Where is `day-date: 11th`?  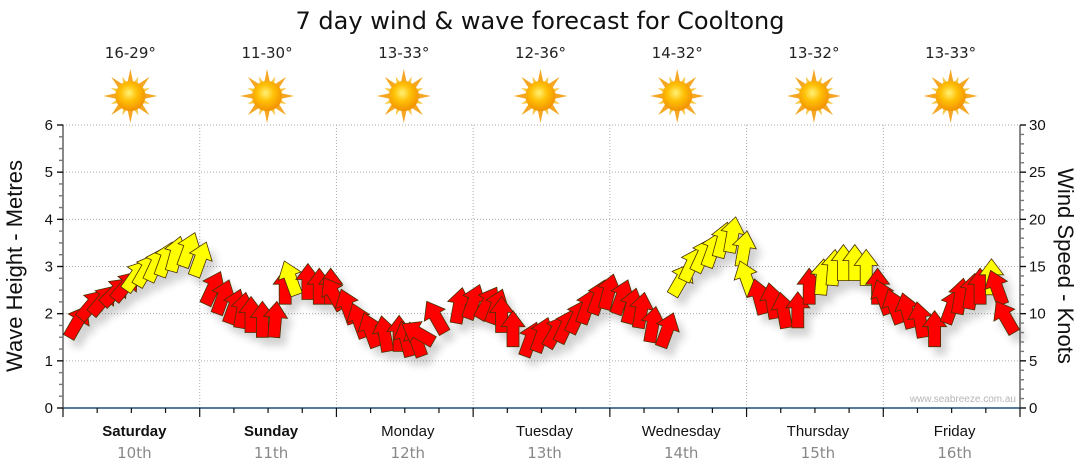
day-date: 11th is located at coordinates (271, 453).